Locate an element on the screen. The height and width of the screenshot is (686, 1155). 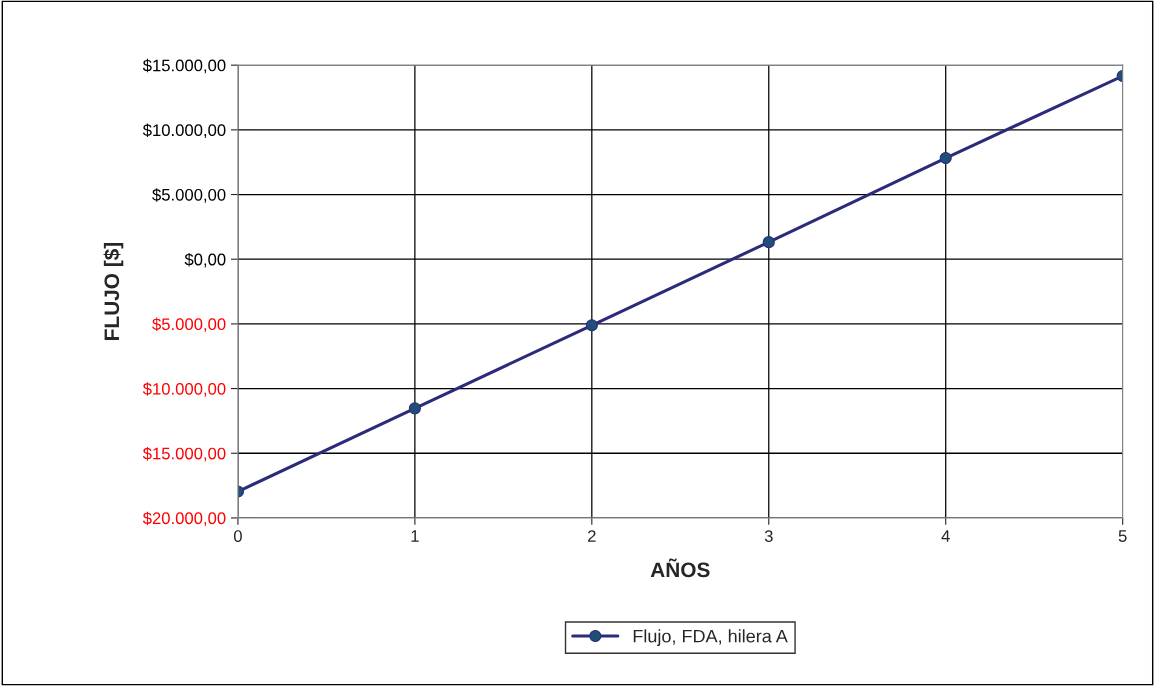
x-tick-label: 1 is located at coordinates (415, 536).